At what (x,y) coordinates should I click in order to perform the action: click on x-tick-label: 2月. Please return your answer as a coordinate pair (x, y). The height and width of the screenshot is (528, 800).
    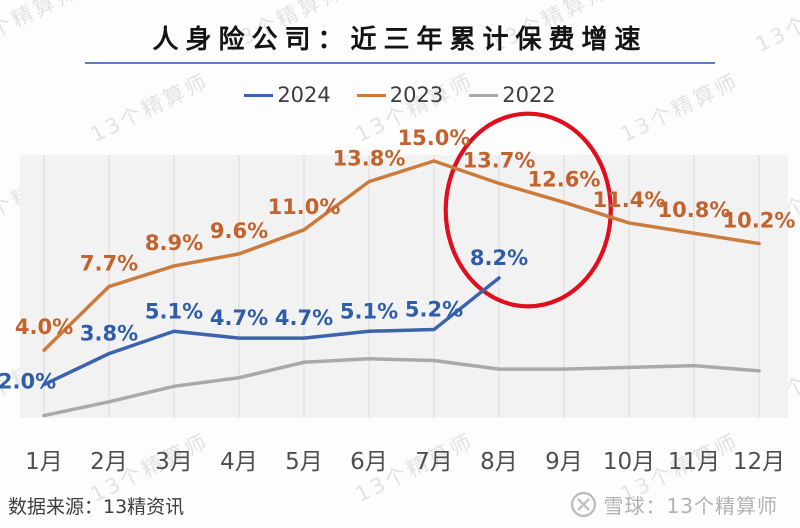
    Looking at the image, I should click on (109, 462).